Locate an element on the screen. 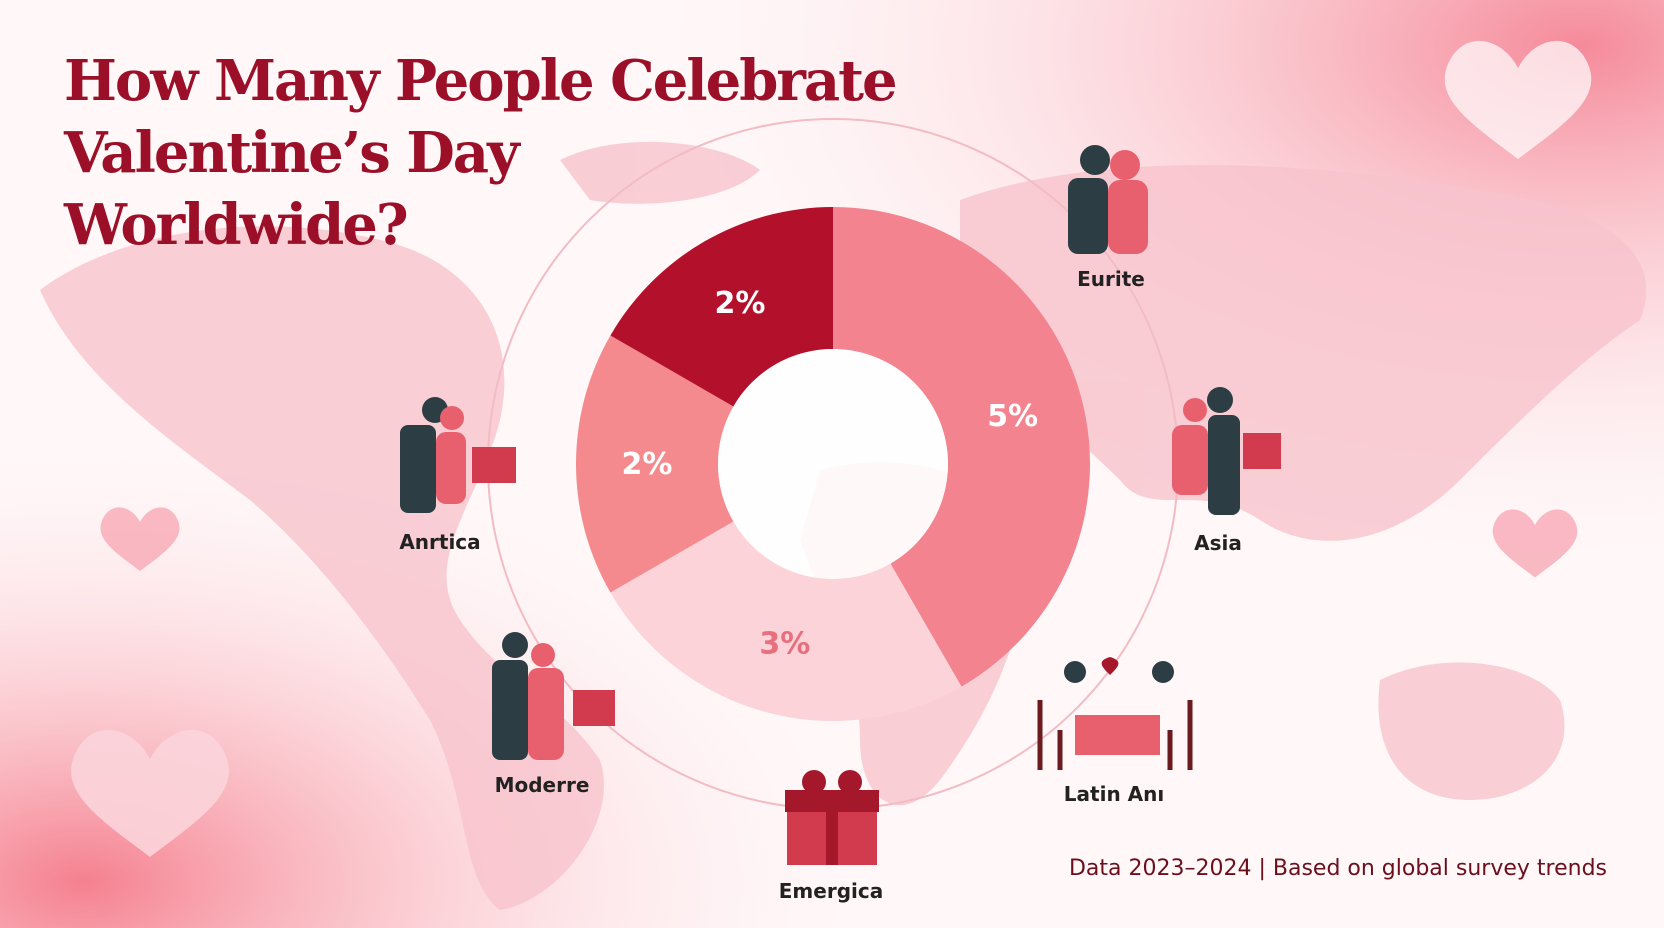 Image resolution: width=1664 pixels, height=928 pixels. data-label: 3% is located at coordinates (784, 644).